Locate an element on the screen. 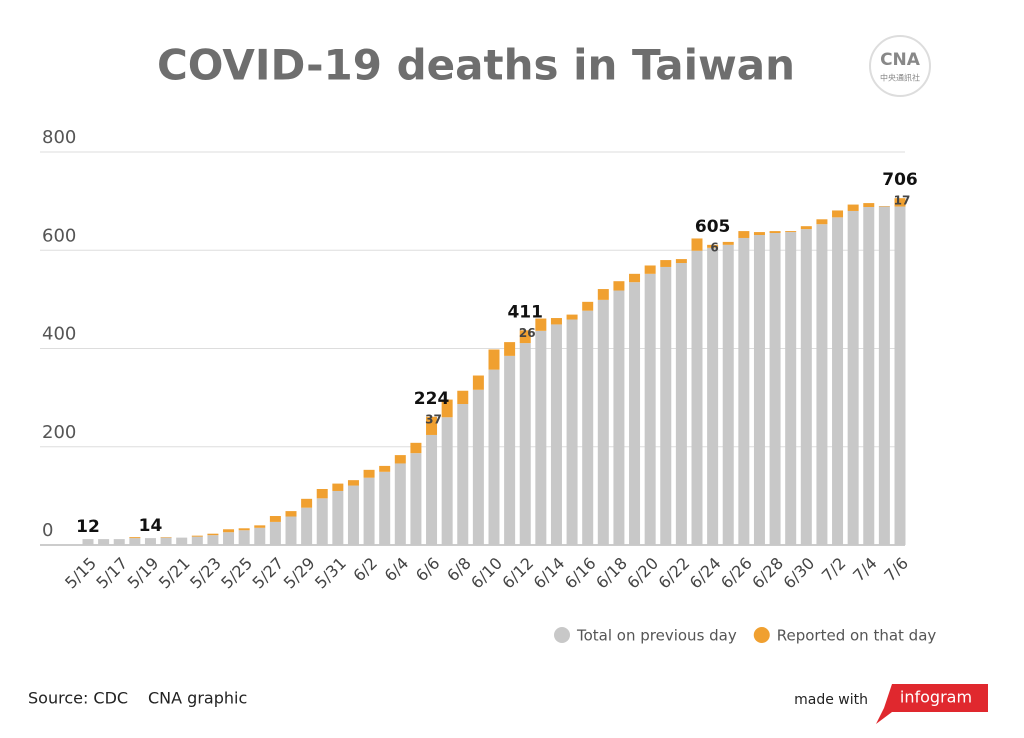 Image resolution: width=1024 pixels, height=738 pixels. y-tick-label: 0 is located at coordinates (47, 530).